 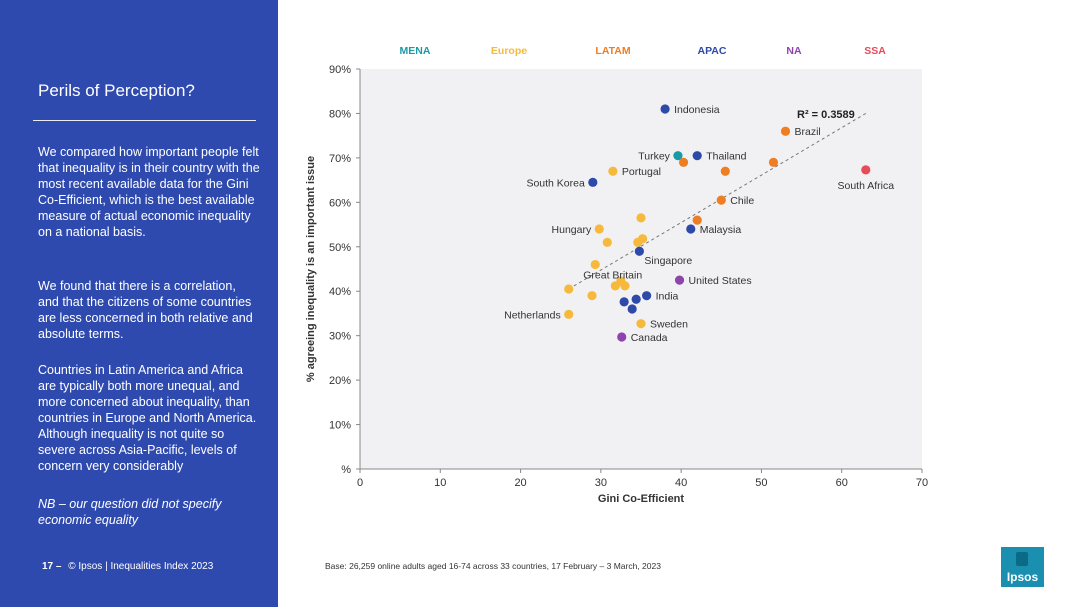 What do you see at coordinates (340, 381) in the screenshot?
I see `y-tick-label: 20%` at bounding box center [340, 381].